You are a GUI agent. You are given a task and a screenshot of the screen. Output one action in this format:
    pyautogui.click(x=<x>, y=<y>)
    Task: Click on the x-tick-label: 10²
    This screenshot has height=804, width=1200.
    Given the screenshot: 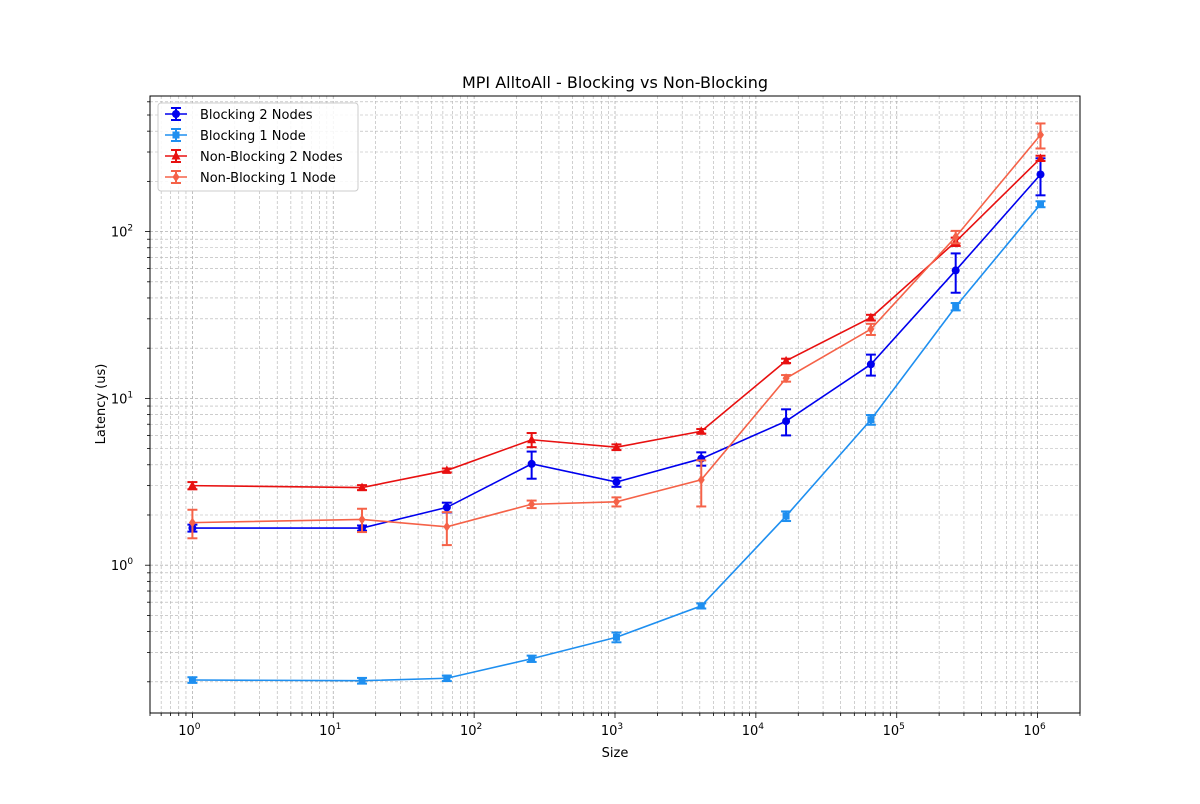 What is the action you would take?
    pyautogui.click(x=471, y=730)
    